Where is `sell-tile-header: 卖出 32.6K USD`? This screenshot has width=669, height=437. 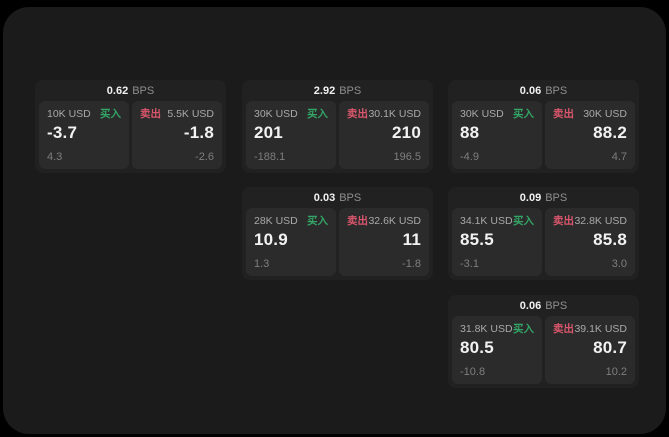
sell-tile-header: 卖出 32.6K USD is located at coordinates (384, 221).